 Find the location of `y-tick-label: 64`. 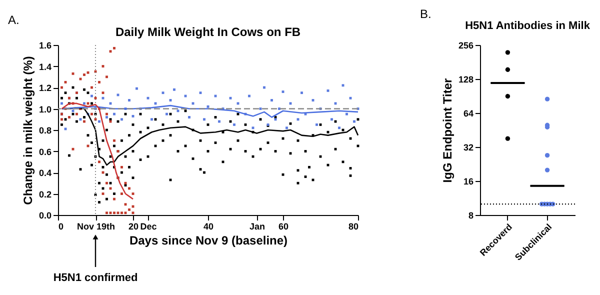

y-tick-label: 64 is located at coordinates (468, 113).